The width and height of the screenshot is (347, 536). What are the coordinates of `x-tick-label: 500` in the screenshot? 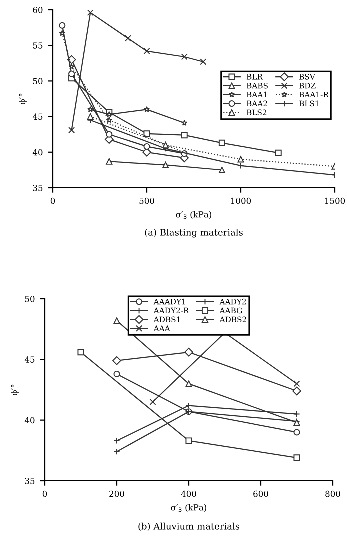 It's located at (147, 201).